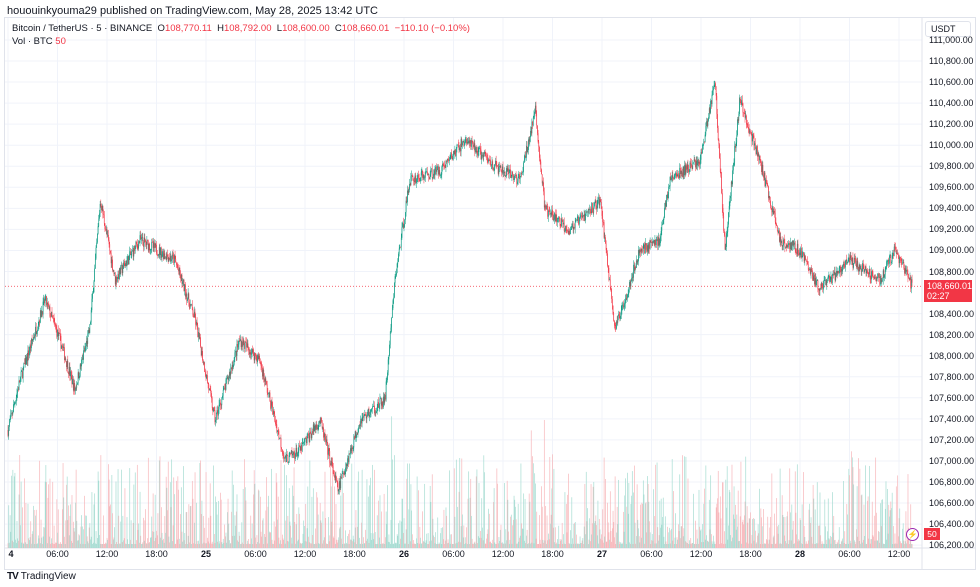  I want to click on symbol-label: Bitcoin / TetherUS · 5 · BINANCE, so click(82, 28).